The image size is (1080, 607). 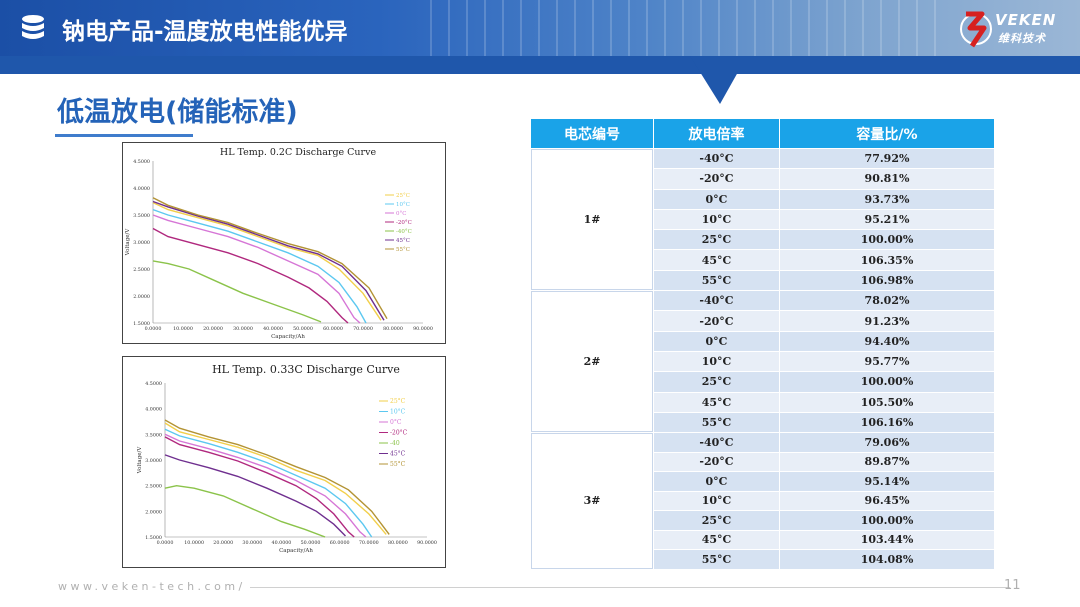 What do you see at coordinates (403, 196) in the screenshot?
I see `legend-label: 25°C` at bounding box center [403, 196].